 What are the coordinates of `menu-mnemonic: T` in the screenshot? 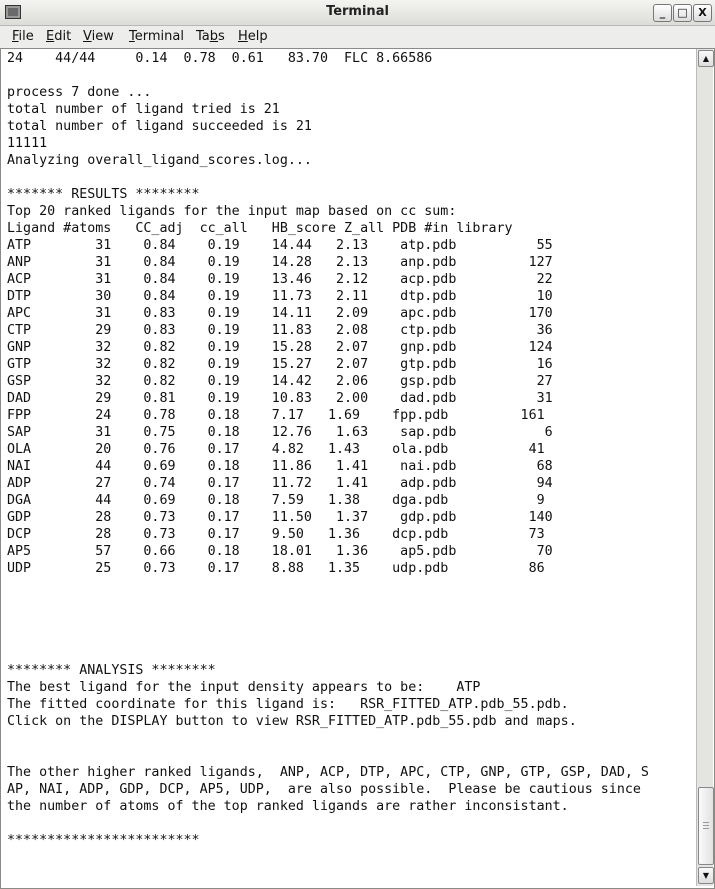 It's located at (132, 36).